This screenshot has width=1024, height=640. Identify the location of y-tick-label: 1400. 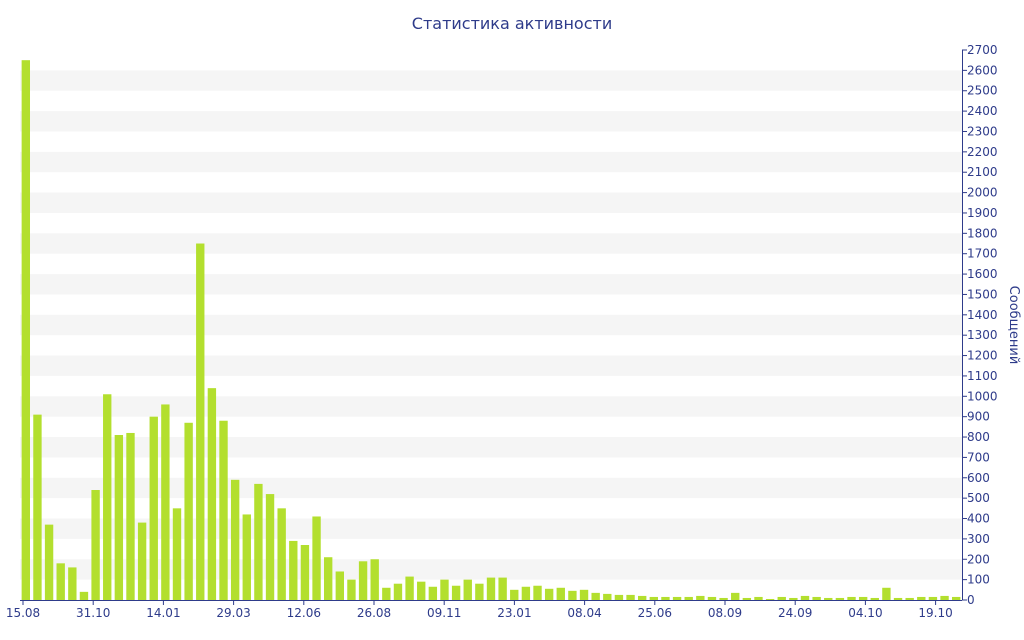
(982, 315).